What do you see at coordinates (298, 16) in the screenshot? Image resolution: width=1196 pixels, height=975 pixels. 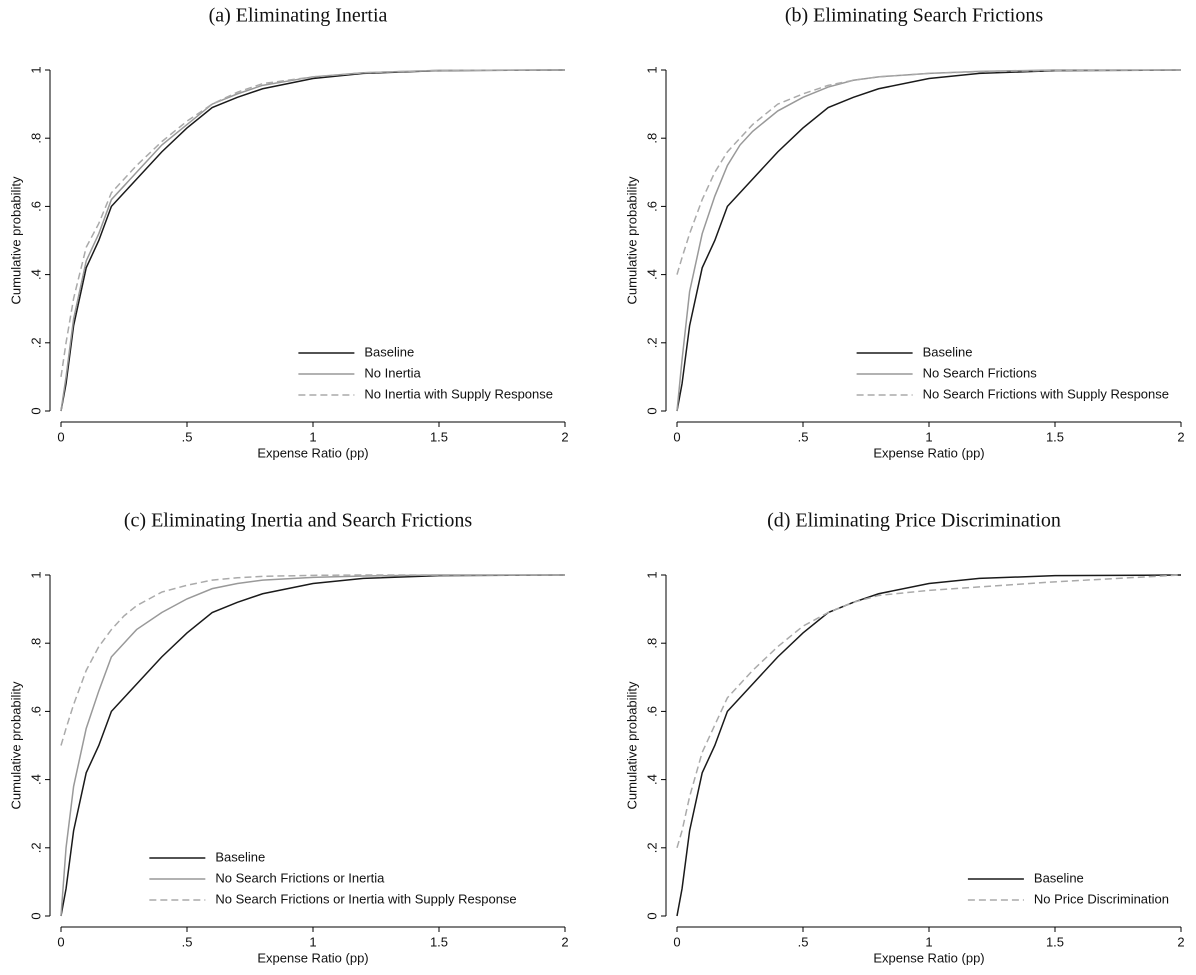 I see `panel-title: (a) Eliminating Inertia` at bounding box center [298, 16].